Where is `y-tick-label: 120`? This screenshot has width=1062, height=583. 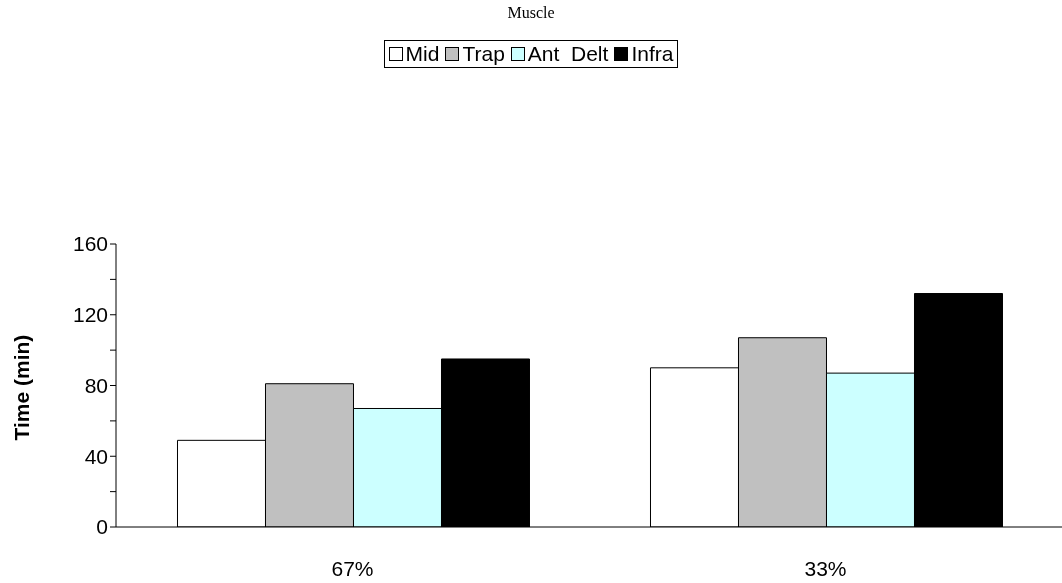 y-tick-label: 120 is located at coordinates (90, 315).